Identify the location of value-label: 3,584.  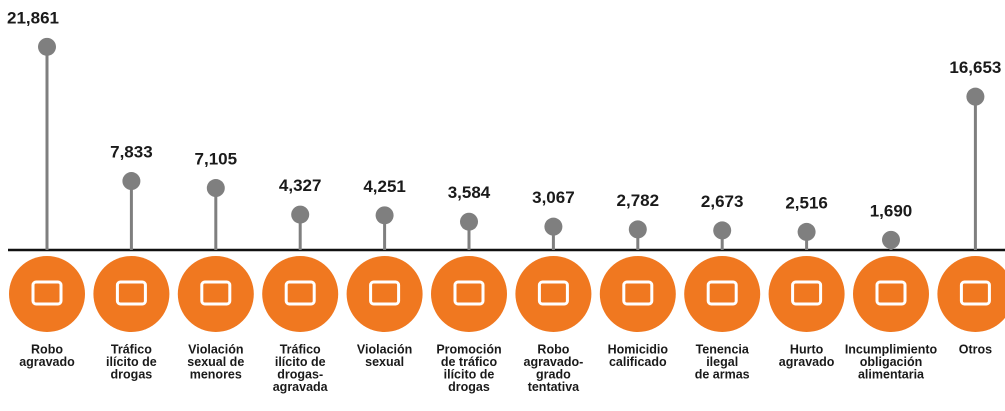
(469, 192).